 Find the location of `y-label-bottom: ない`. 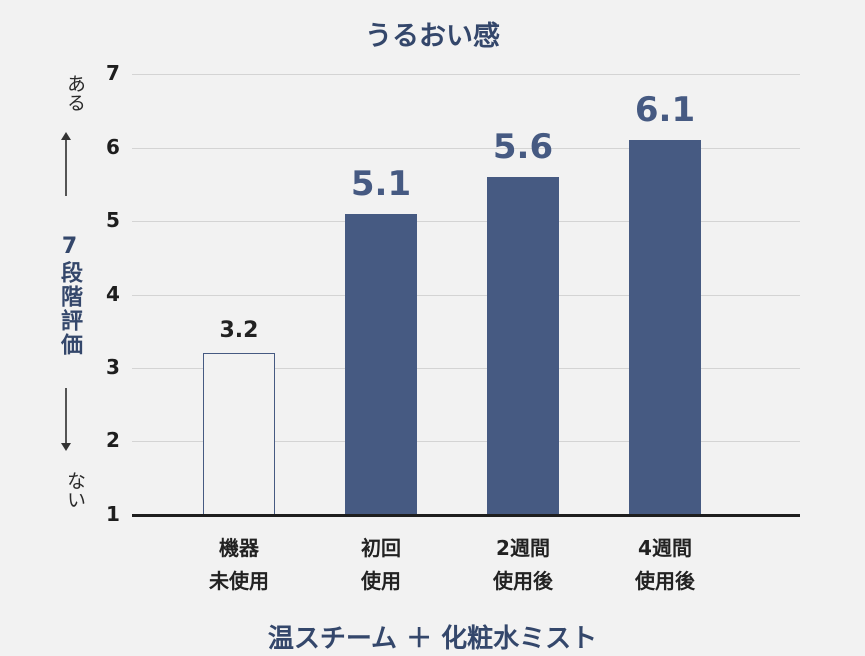

y-label-bottom: ない is located at coordinates (75, 490).